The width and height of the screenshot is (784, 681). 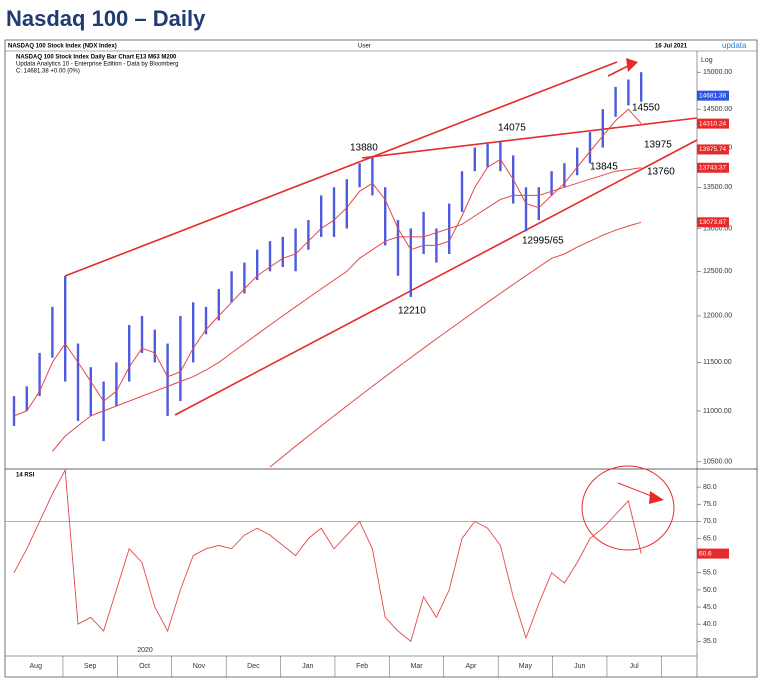 I want to click on instrument: NASDAQ 100 Stock Index (NDX Index), so click(x=62, y=47).